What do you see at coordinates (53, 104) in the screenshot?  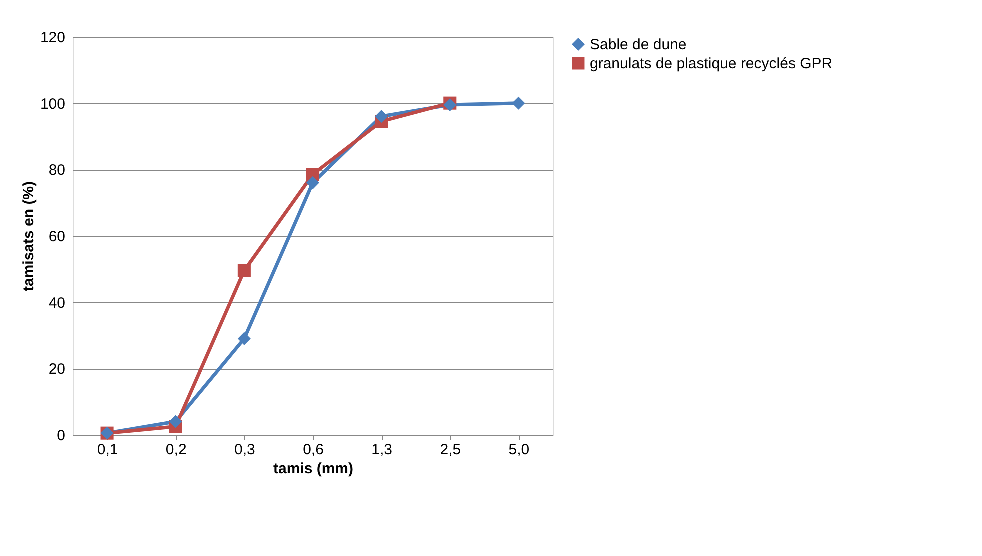 I see `y-tick-label: 100` at bounding box center [53, 104].